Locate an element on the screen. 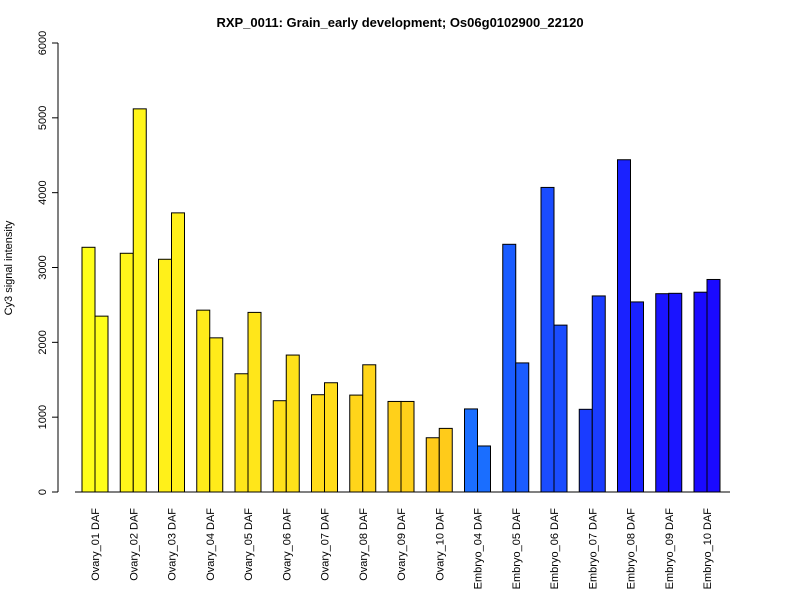 The image size is (800, 600). y-tick-label: 6000 is located at coordinates (43, 43).